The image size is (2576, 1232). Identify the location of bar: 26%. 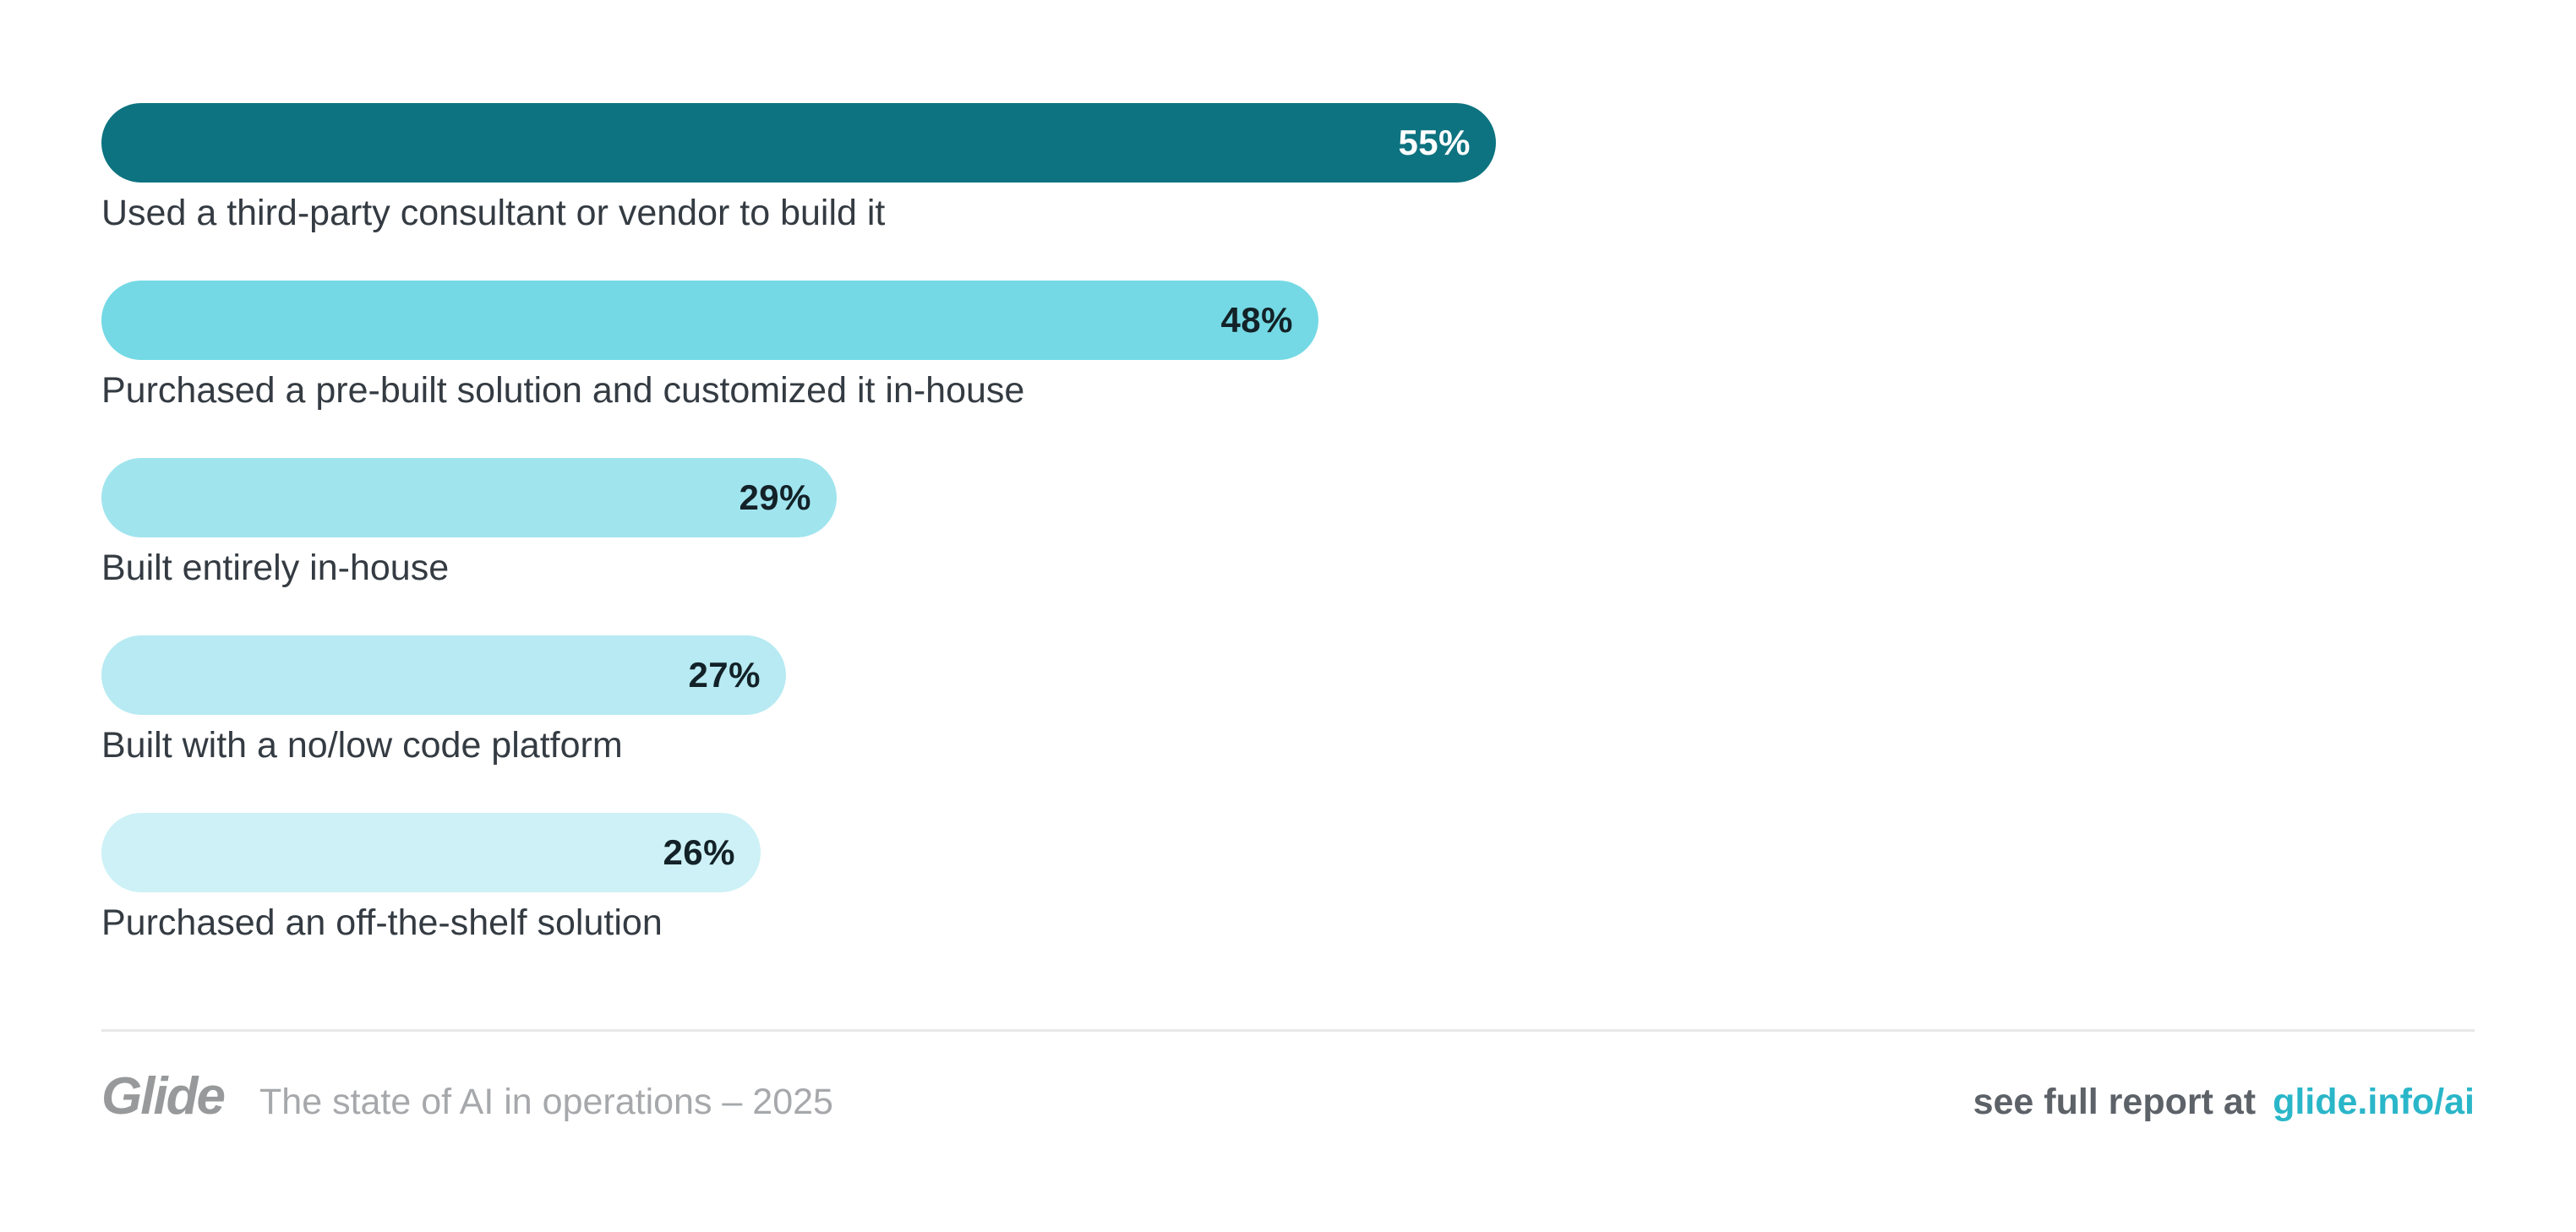
(431, 853).